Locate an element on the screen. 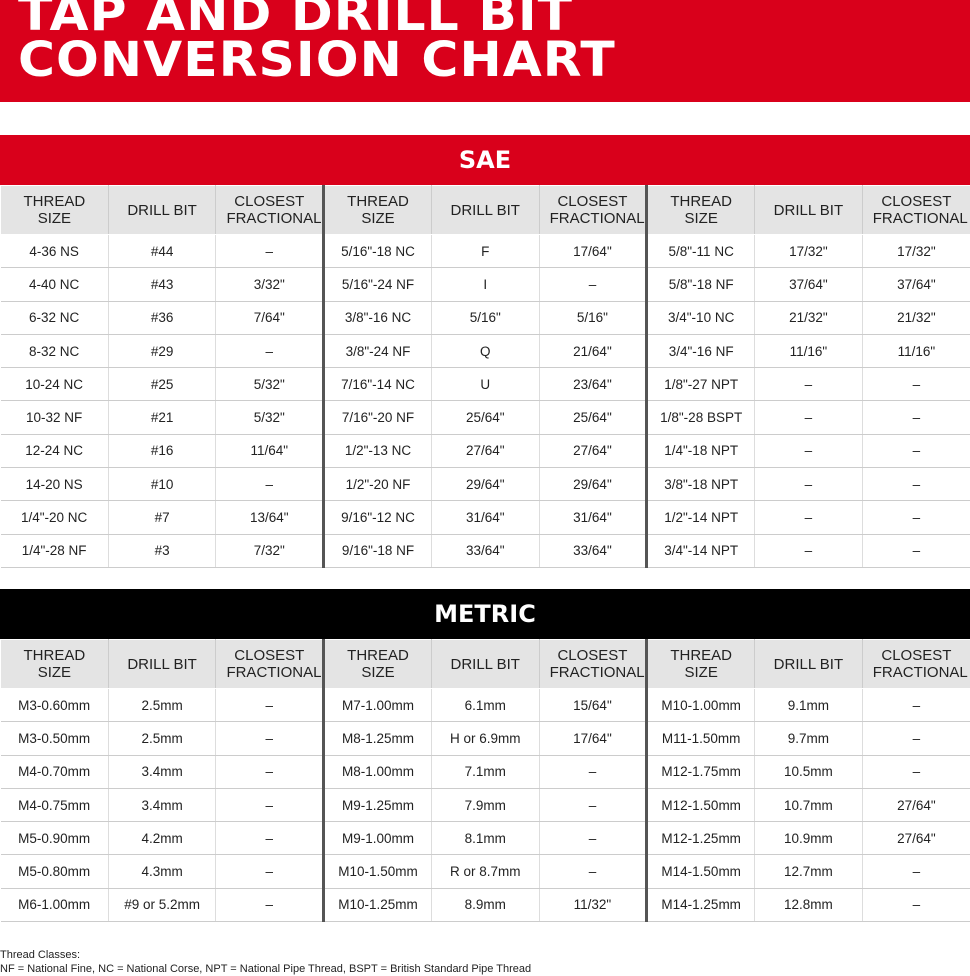 The width and height of the screenshot is (970, 976). table-cell: 25/64" is located at coordinates (593, 417).